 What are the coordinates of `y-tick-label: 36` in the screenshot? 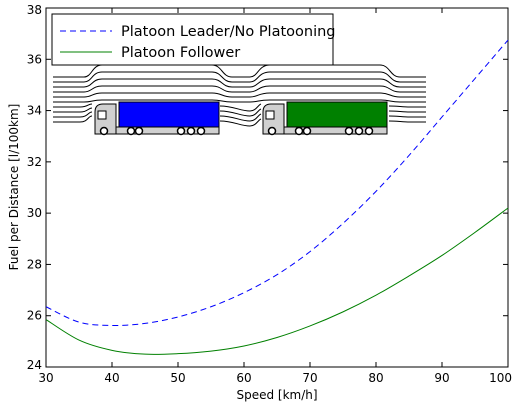 It's located at (34, 59).